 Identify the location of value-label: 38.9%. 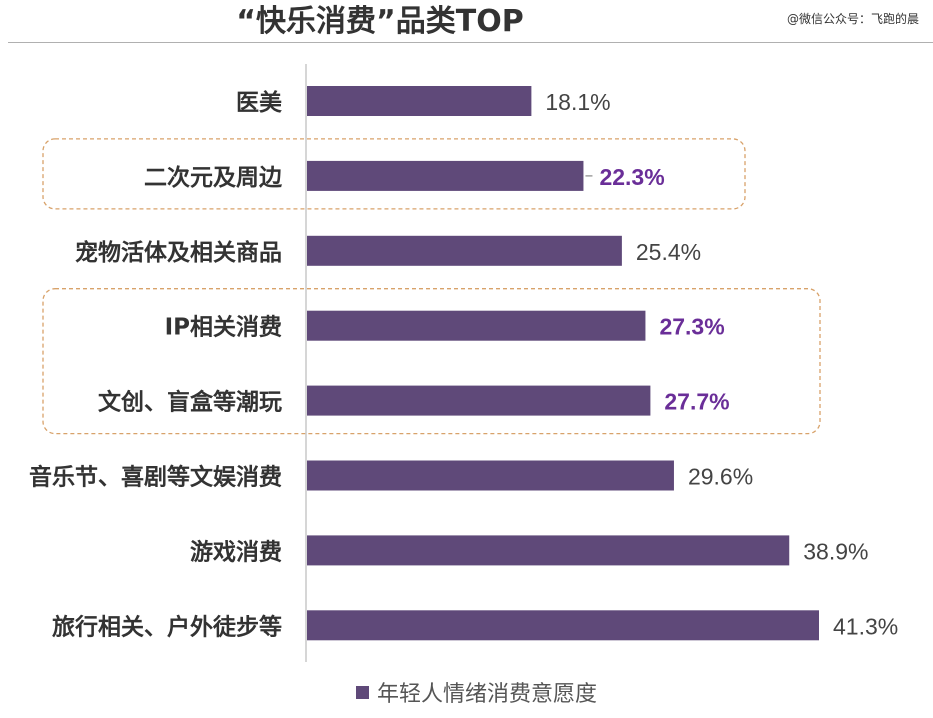
(835, 551).